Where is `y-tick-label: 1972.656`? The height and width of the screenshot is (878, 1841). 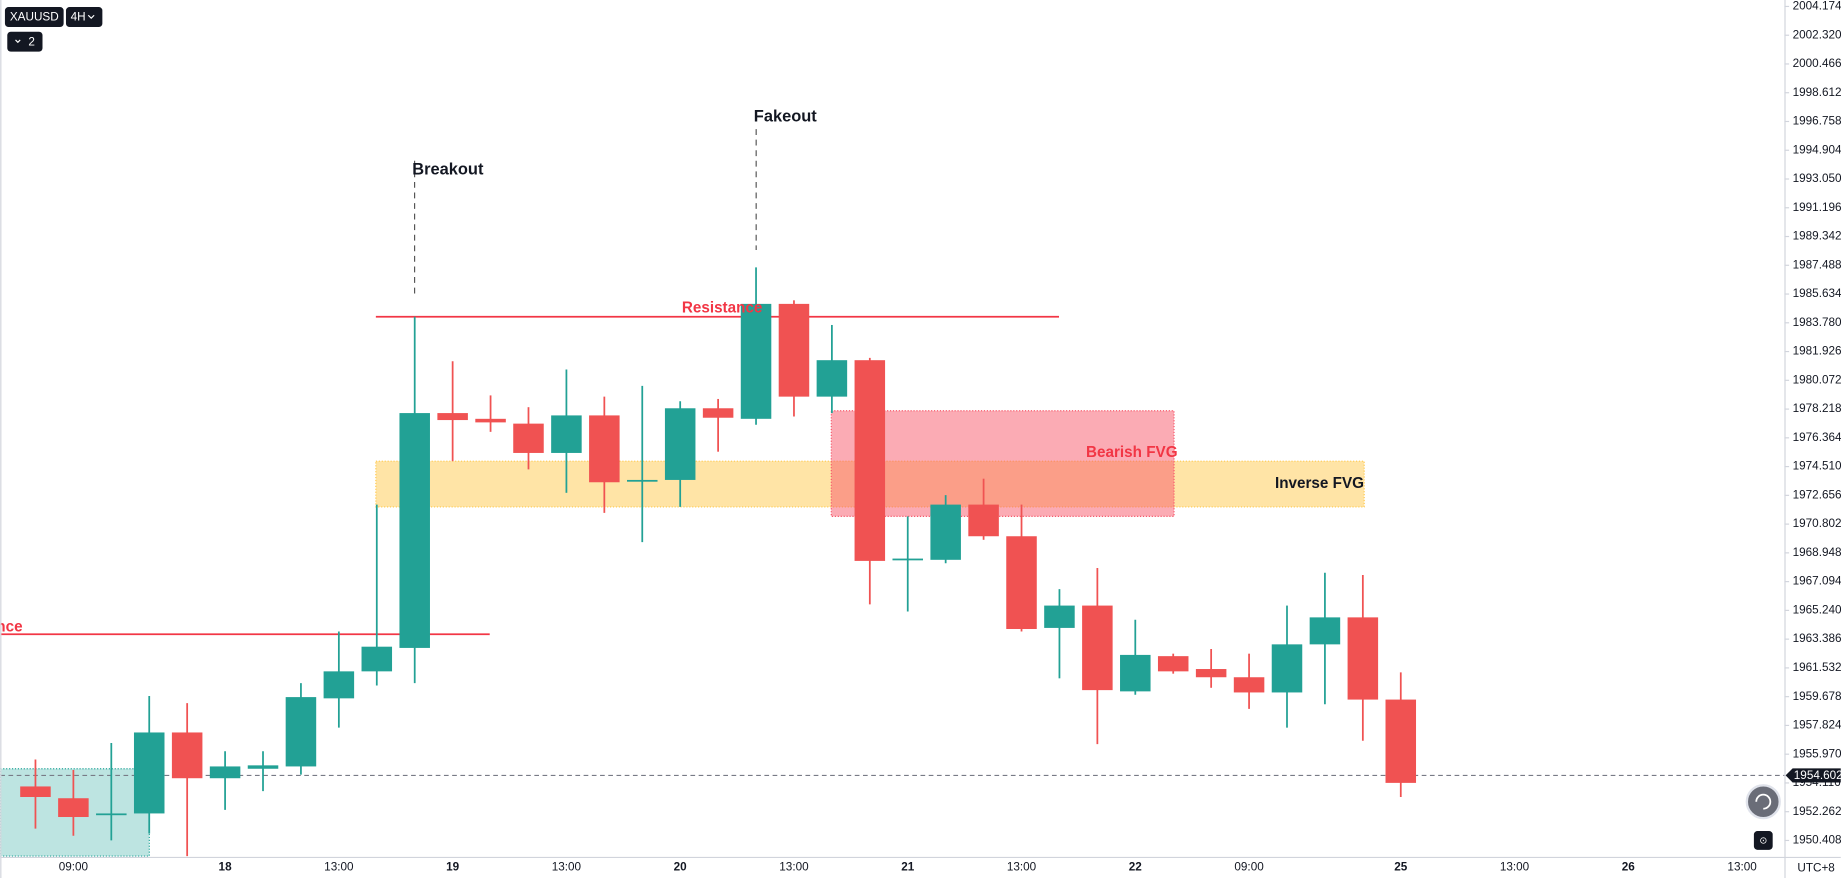 y-tick-label: 1972.656 is located at coordinates (1817, 494).